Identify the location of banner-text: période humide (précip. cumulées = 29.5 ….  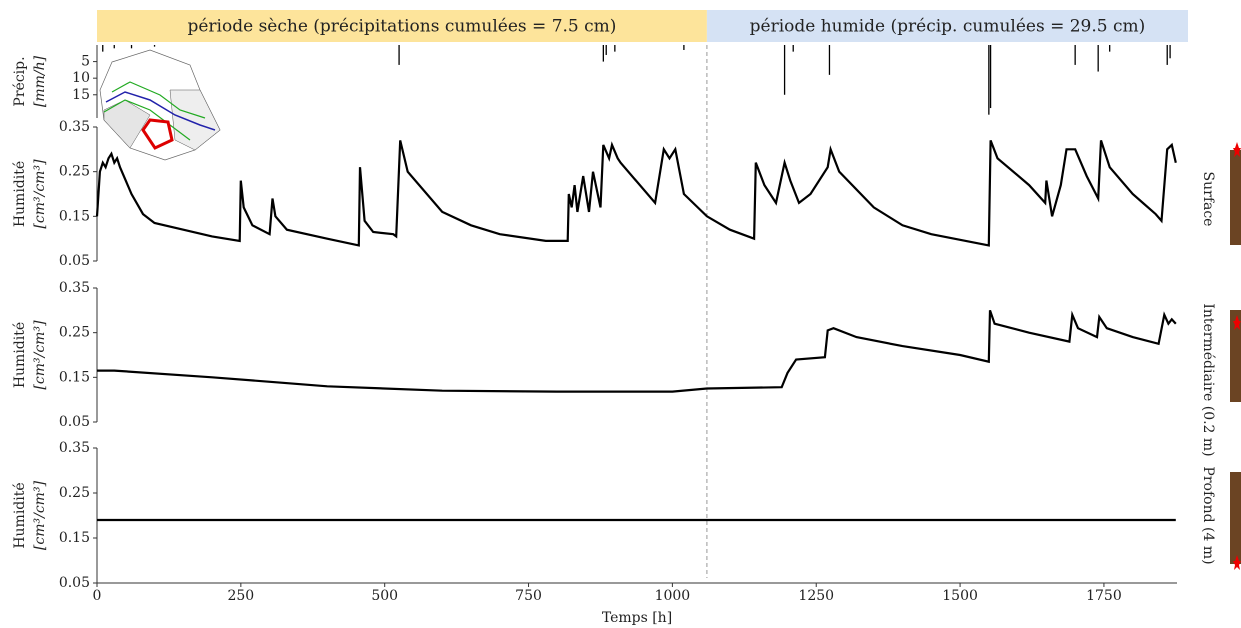
(948, 27).